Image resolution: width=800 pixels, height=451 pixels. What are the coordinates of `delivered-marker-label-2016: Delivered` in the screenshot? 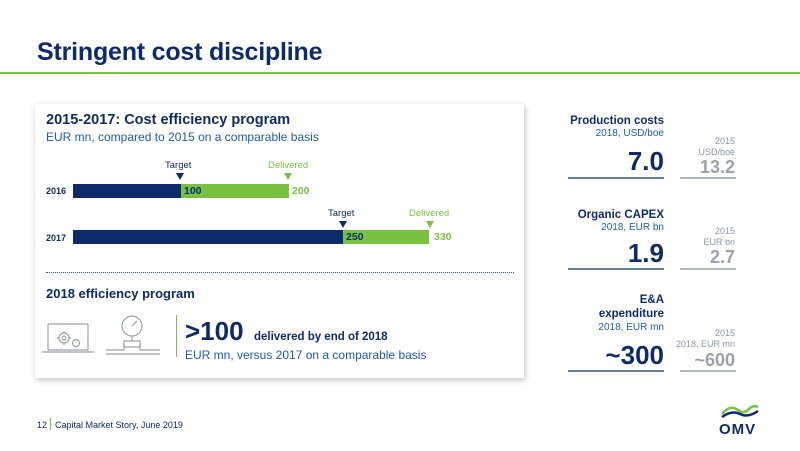 It's located at (288, 165).